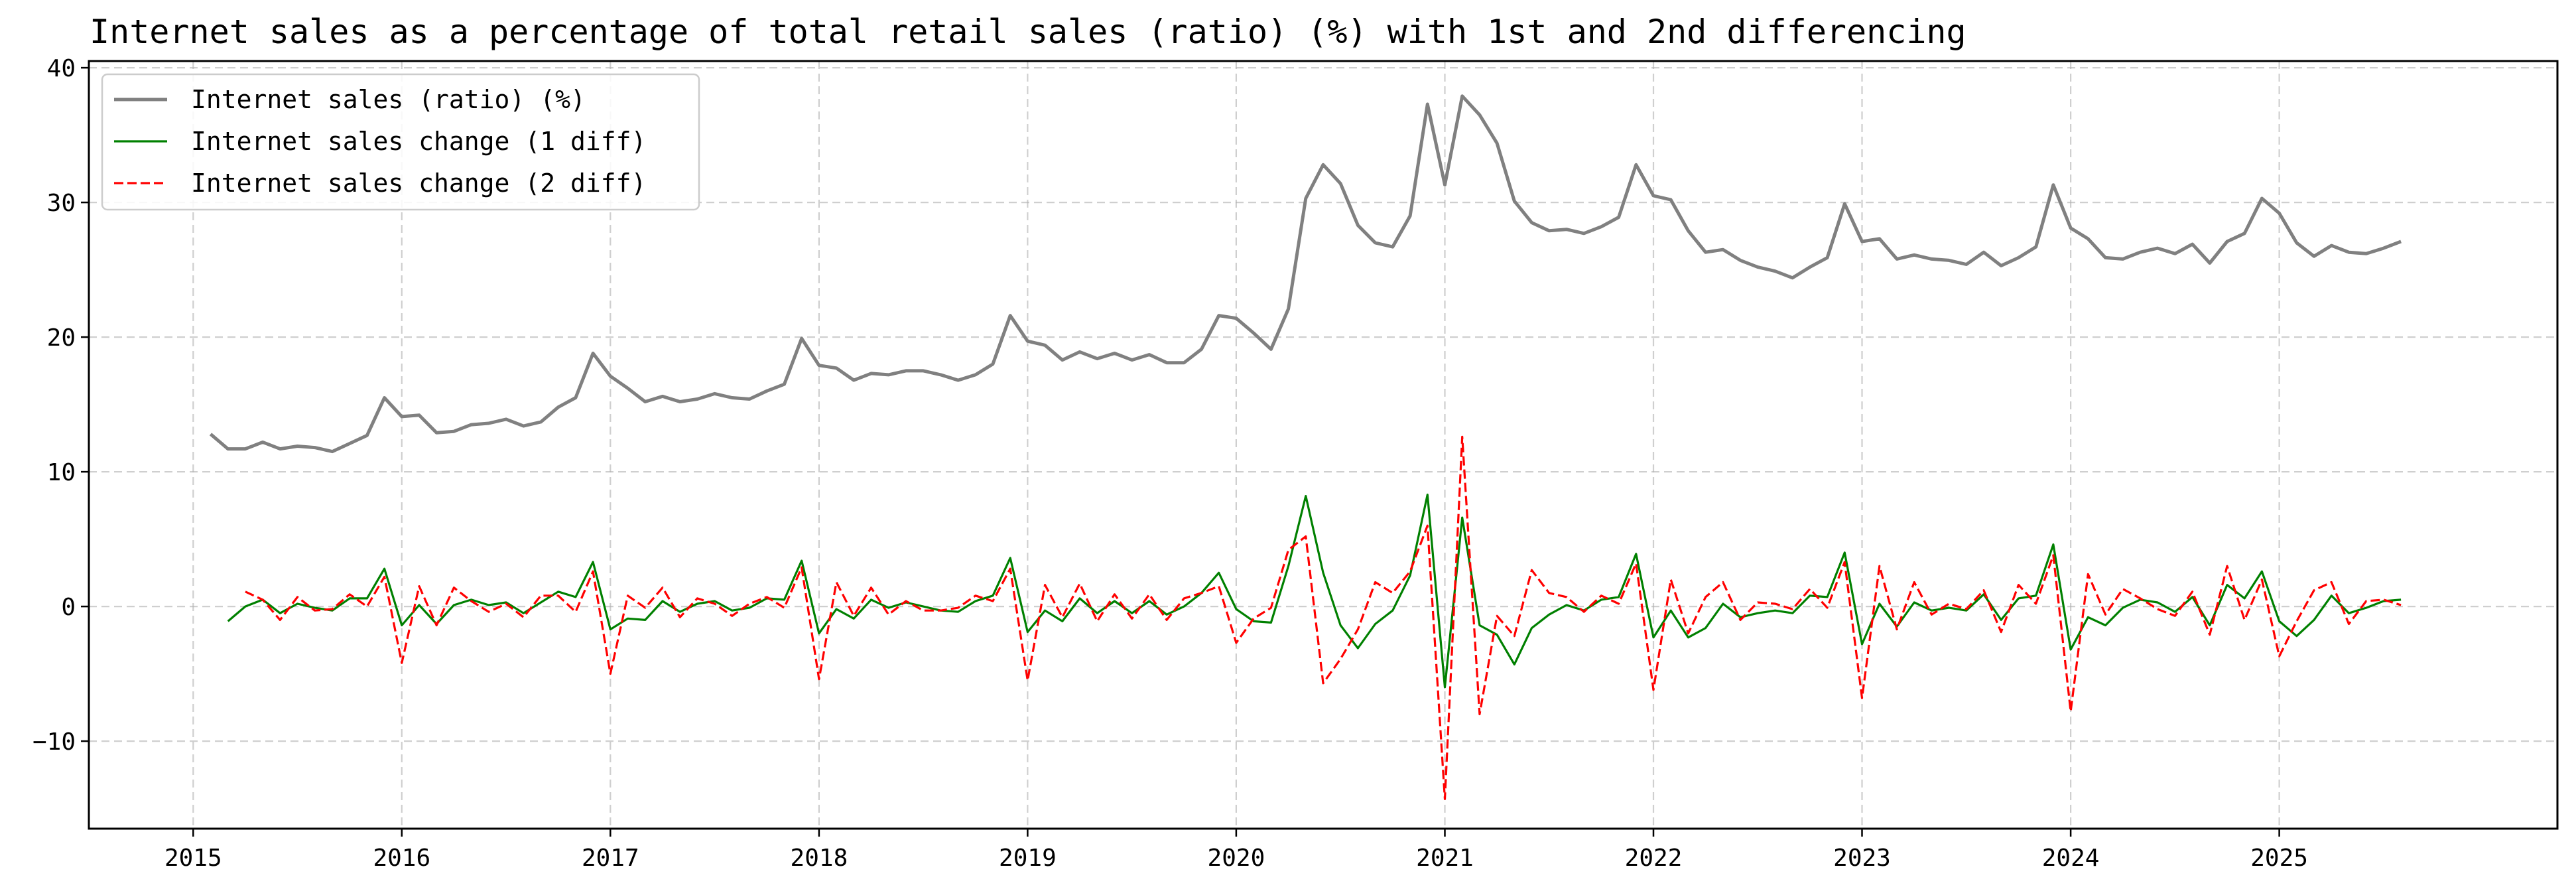  What do you see at coordinates (54, 742) in the screenshot?
I see `y-tick-label: −10` at bounding box center [54, 742].